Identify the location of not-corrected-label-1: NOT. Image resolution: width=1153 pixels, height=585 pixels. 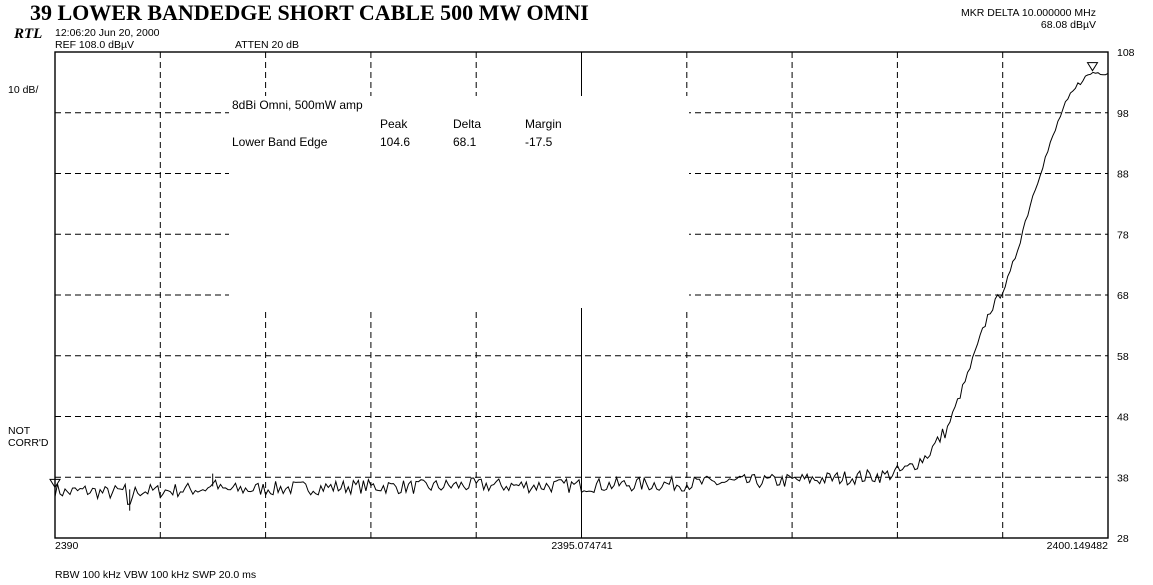
(19, 431).